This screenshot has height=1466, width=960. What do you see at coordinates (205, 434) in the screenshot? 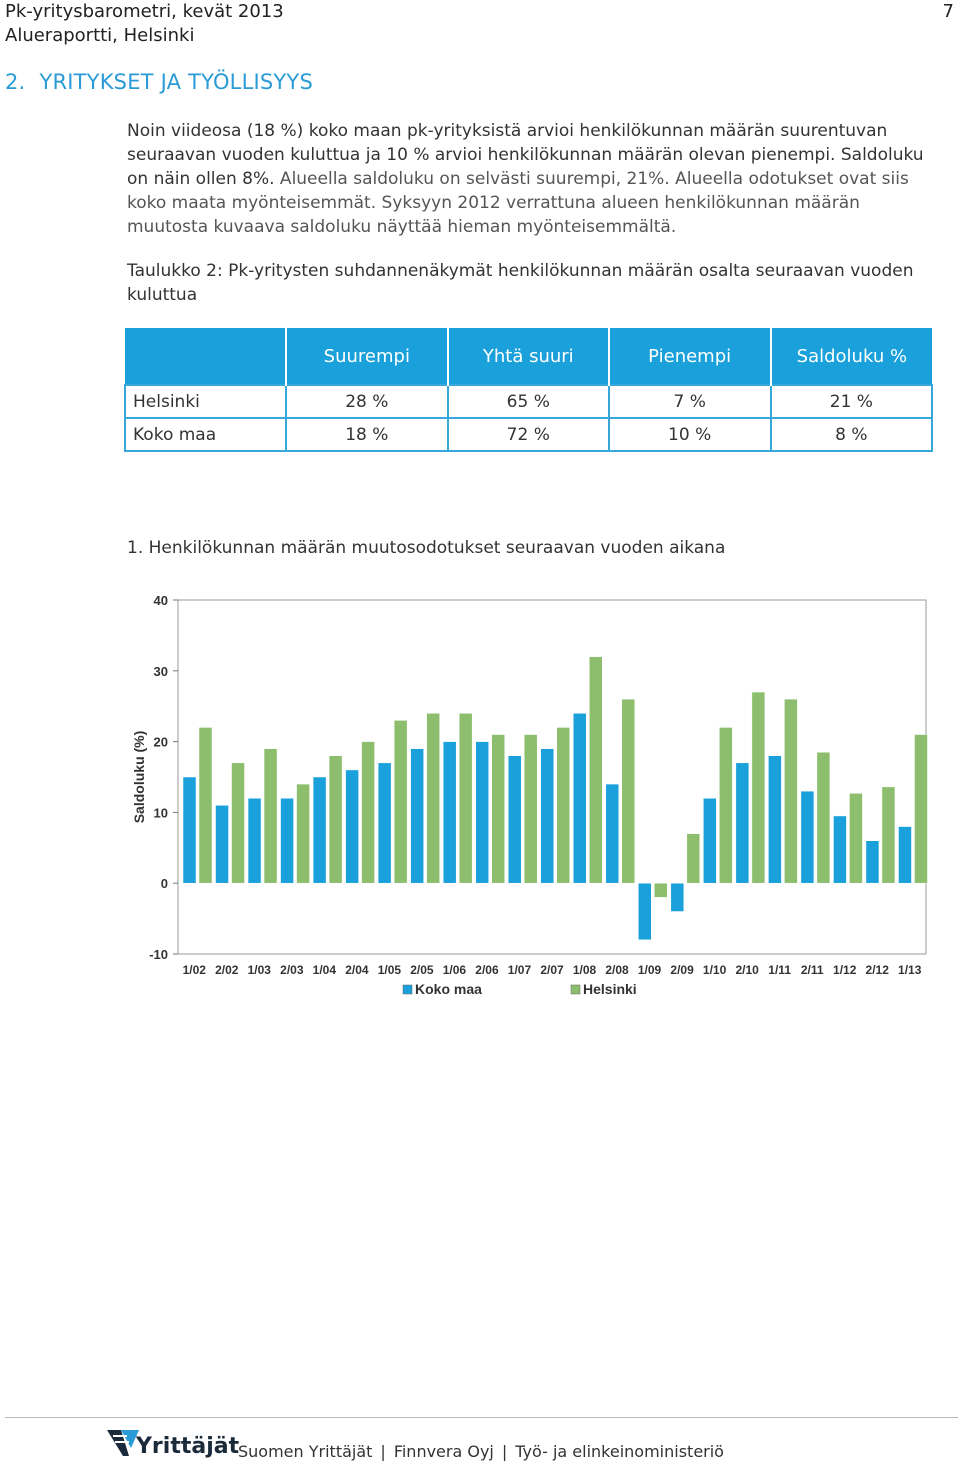
I see `row-label: Koko maa` at bounding box center [205, 434].